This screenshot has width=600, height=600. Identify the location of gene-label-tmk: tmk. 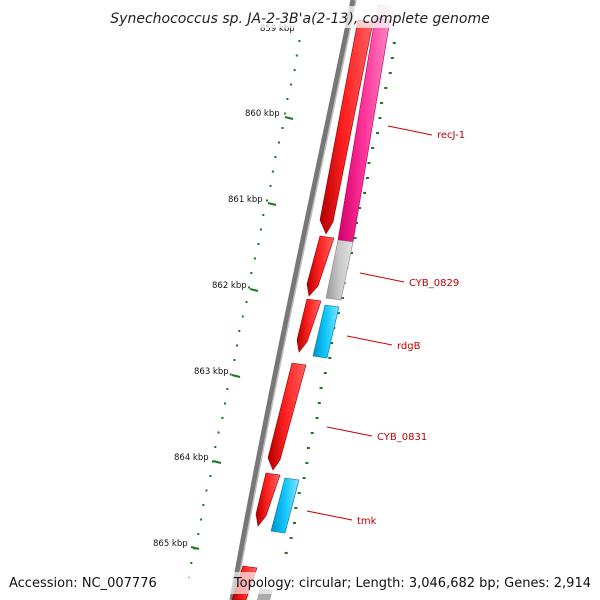
(367, 521).